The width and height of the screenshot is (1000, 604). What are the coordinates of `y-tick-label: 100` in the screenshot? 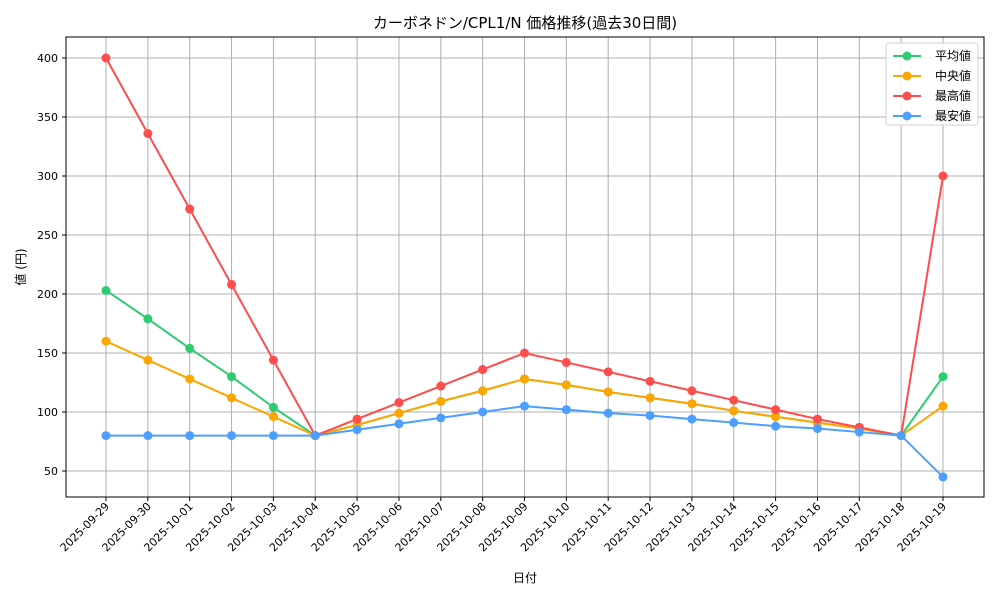 It's located at (47, 412).